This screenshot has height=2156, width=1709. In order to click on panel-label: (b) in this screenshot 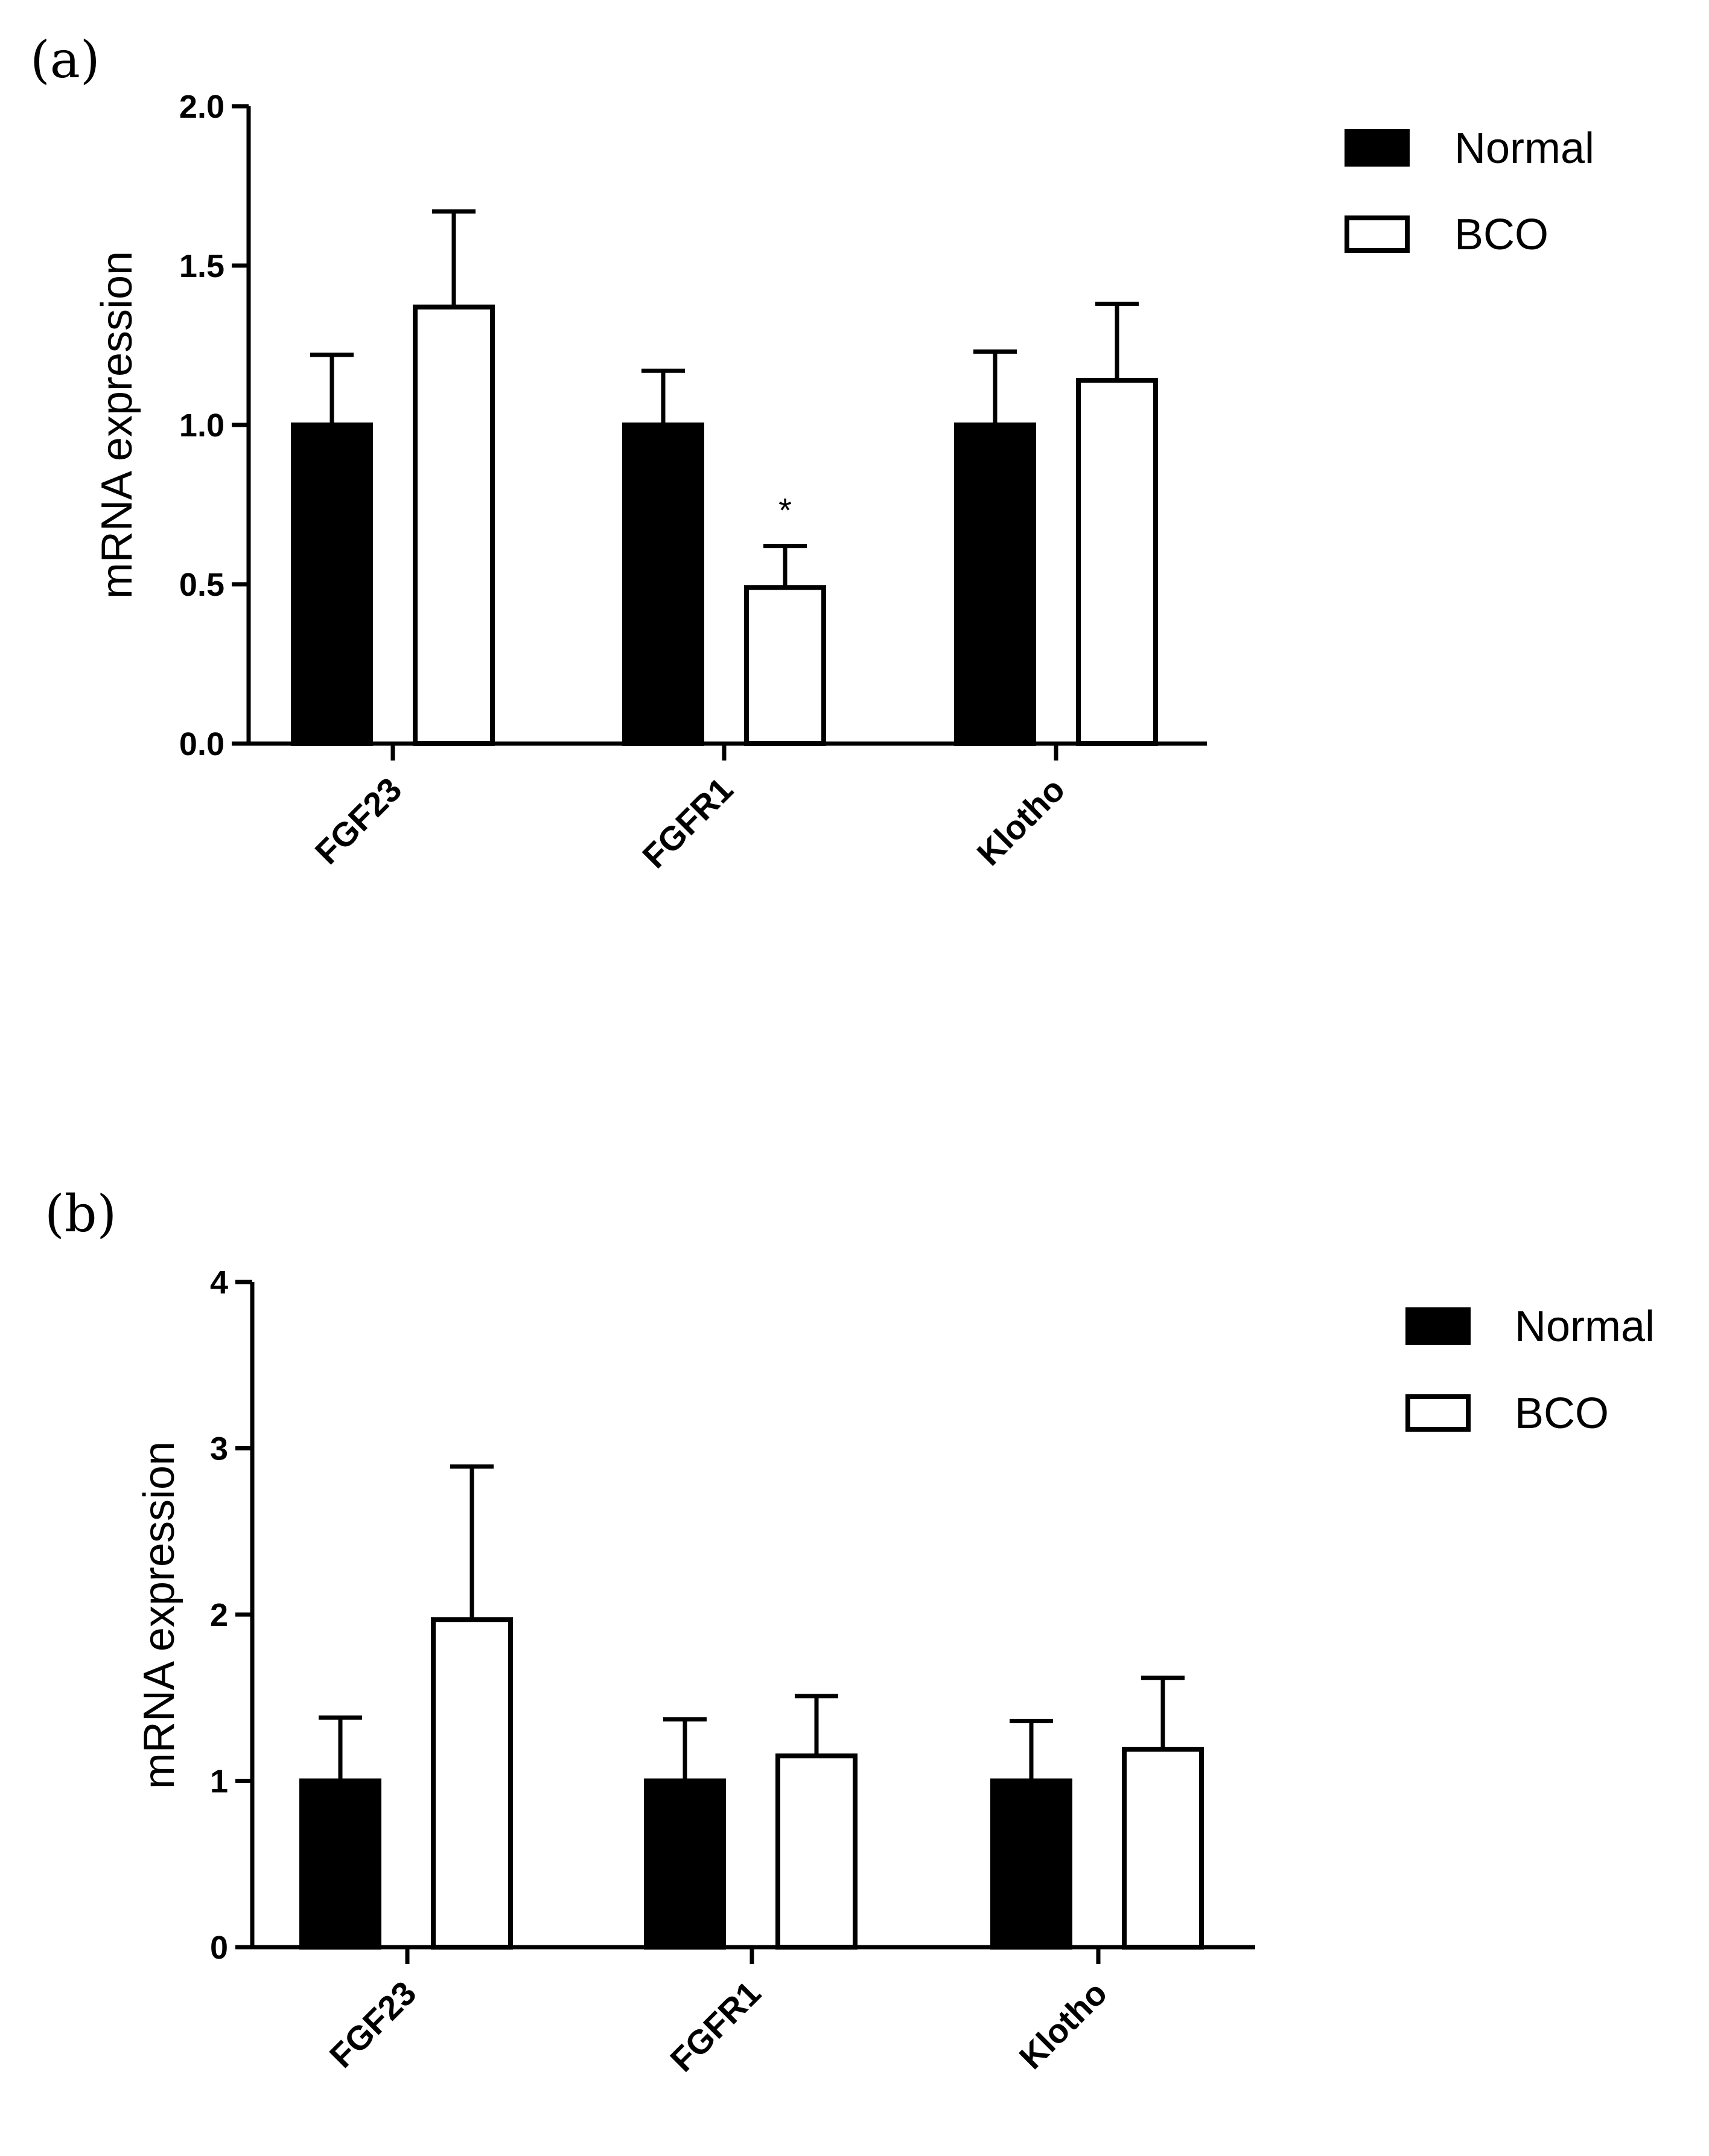, I will do `click(80, 1213)`.